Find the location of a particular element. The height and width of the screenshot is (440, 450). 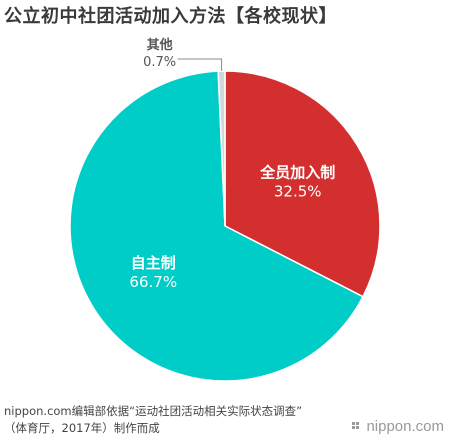

leader-line is located at coordinates (200, 65).